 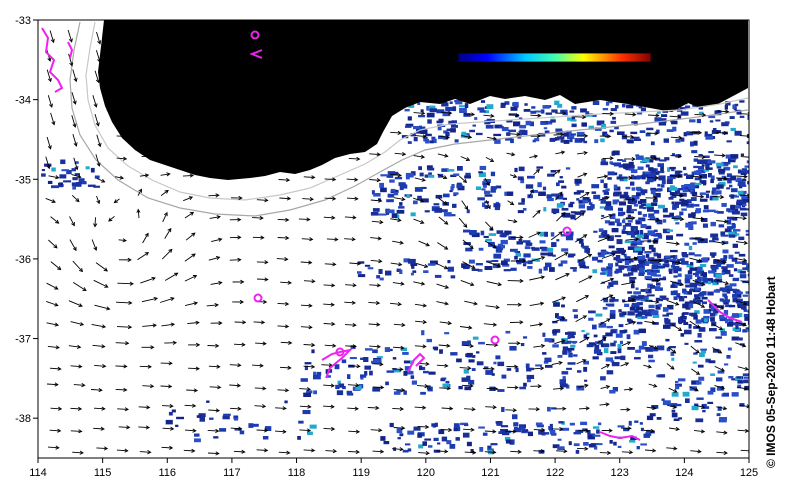 I want to click on colorbar-tick-label: 0.4, so click(x=535, y=75).